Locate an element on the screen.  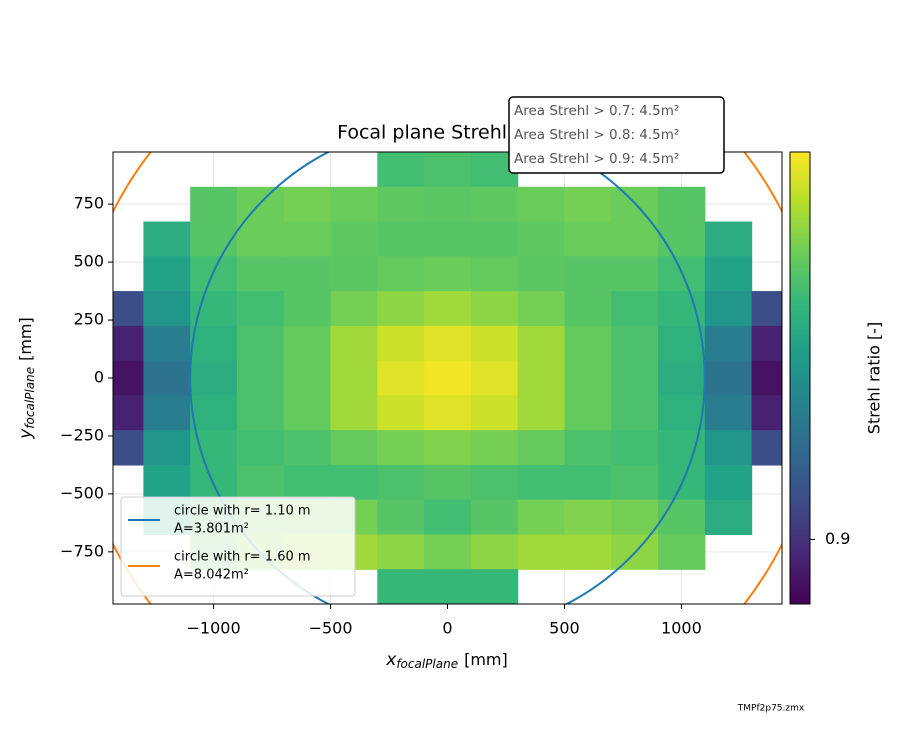
legend-label: circle with r= 1.10 m is located at coordinates (242, 511).